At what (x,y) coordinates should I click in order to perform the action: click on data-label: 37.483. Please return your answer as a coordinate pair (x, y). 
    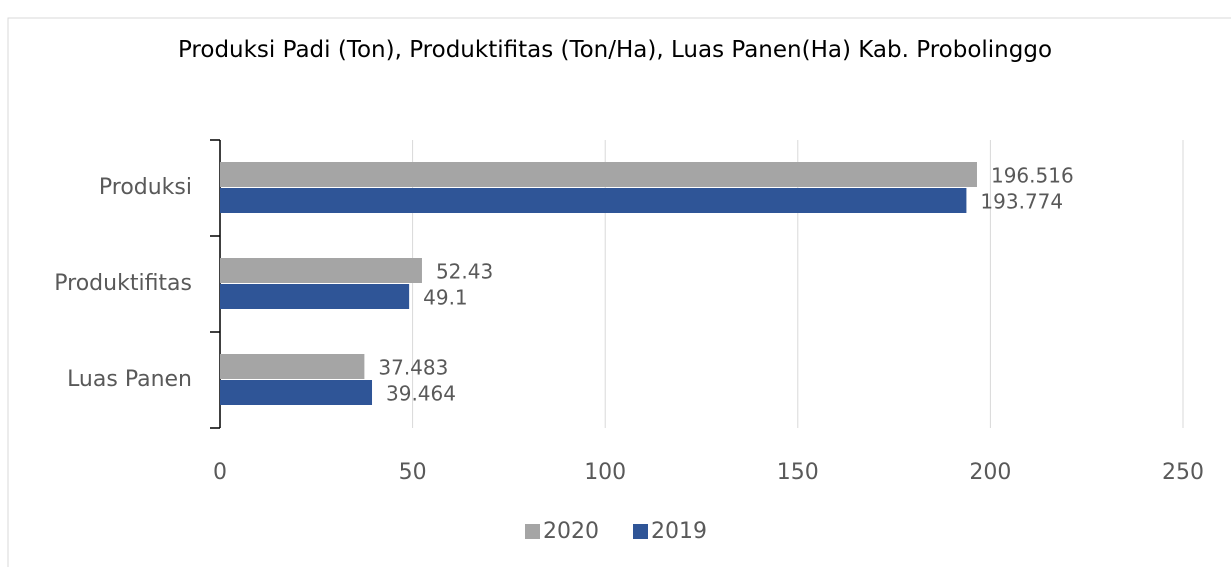
    Looking at the image, I should click on (413, 368).